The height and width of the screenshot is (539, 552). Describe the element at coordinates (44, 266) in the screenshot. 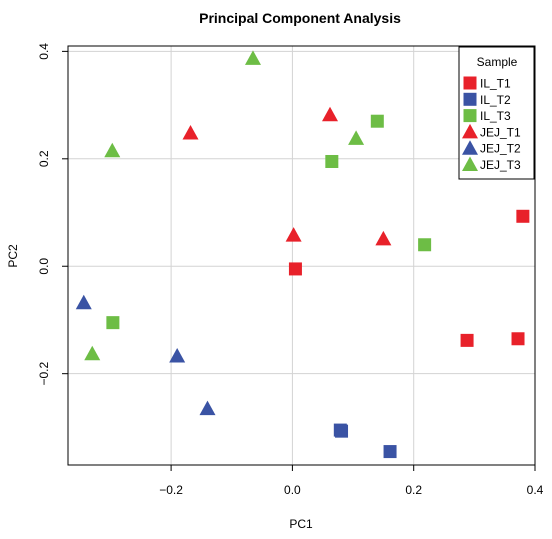

I see `y-tick-label: 0.0` at that location.